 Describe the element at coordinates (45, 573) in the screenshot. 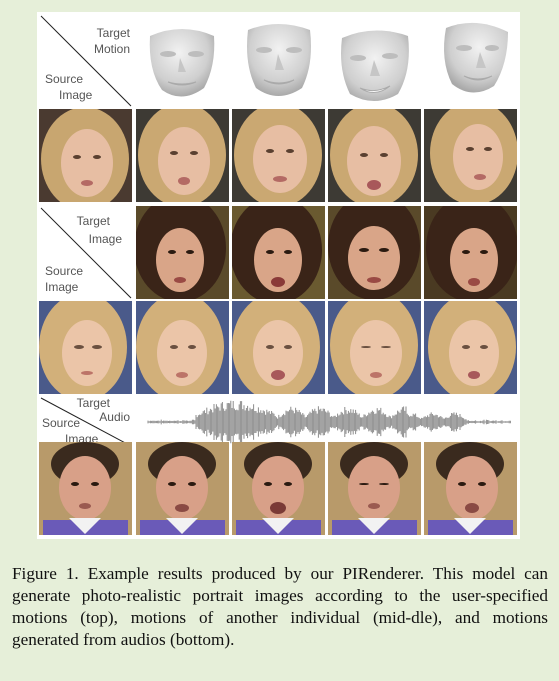

I see `caption-label: Figure 1.` at that location.